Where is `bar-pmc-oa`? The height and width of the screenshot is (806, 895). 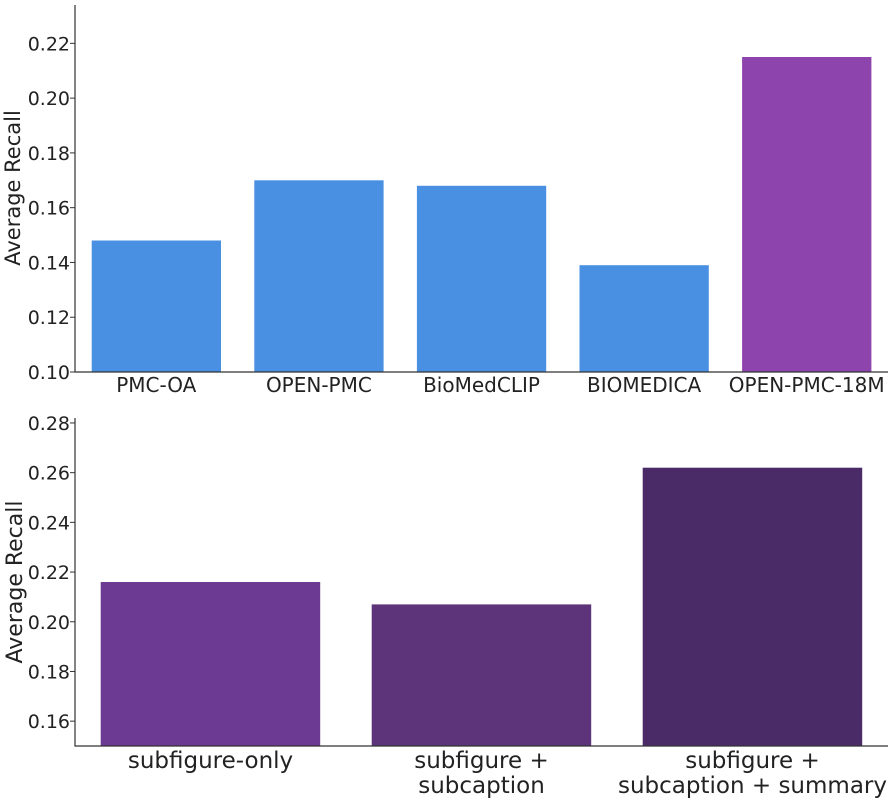
bar-pmc-oa is located at coordinates (156, 306).